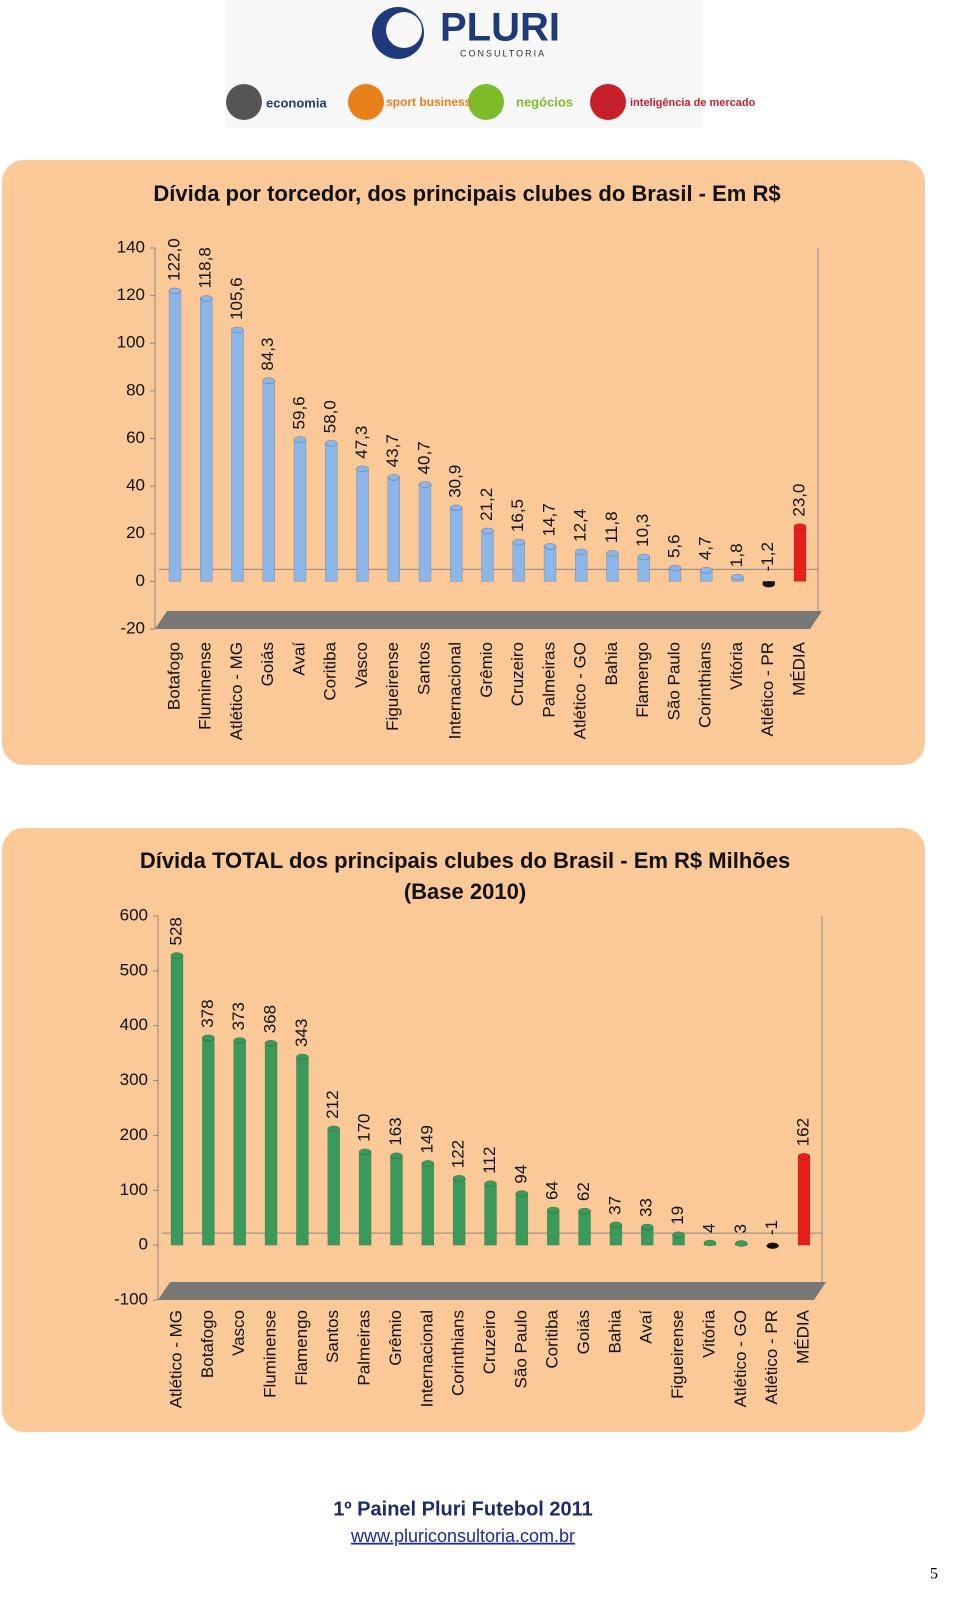 This screenshot has height=1613, width=960. I want to click on value-label: 368, so click(270, 1019).